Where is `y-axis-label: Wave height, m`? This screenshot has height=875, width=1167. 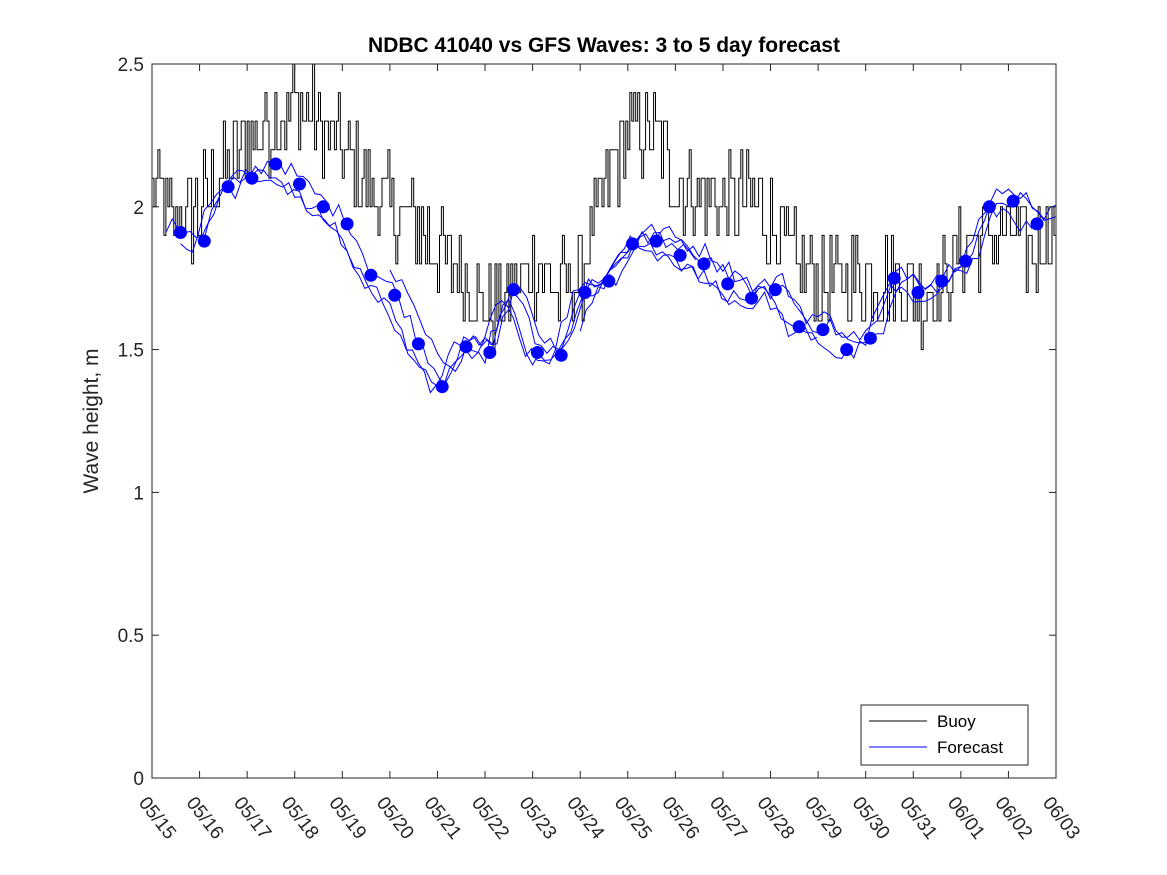
y-axis-label: Wave height, m is located at coordinates (91, 420).